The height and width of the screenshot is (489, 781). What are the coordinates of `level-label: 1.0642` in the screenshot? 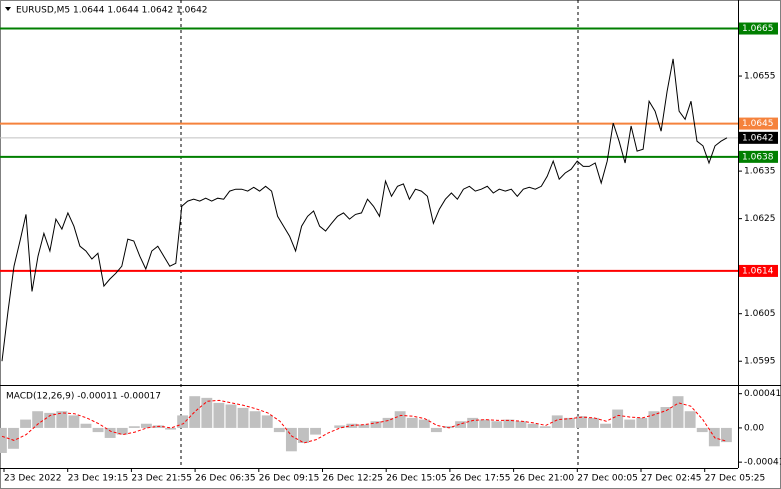 It's located at (758, 138).